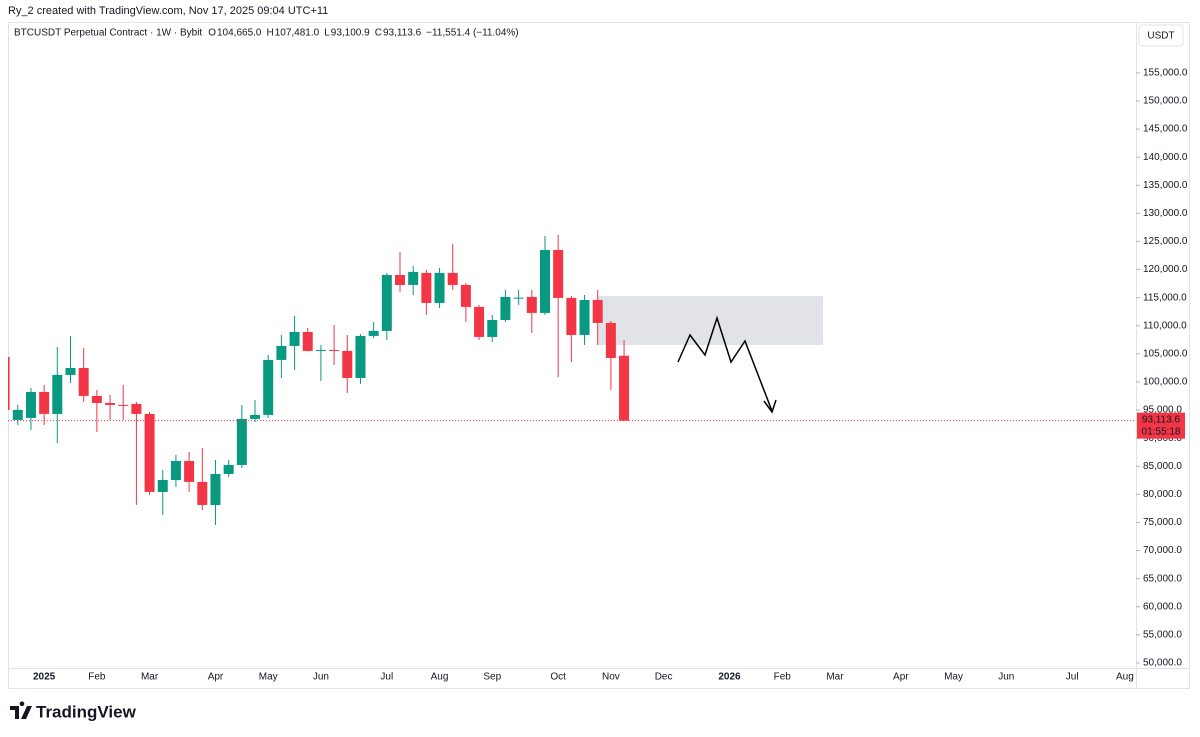 This screenshot has width=1200, height=737. I want to click on brand-name: TradingView, so click(86, 711).